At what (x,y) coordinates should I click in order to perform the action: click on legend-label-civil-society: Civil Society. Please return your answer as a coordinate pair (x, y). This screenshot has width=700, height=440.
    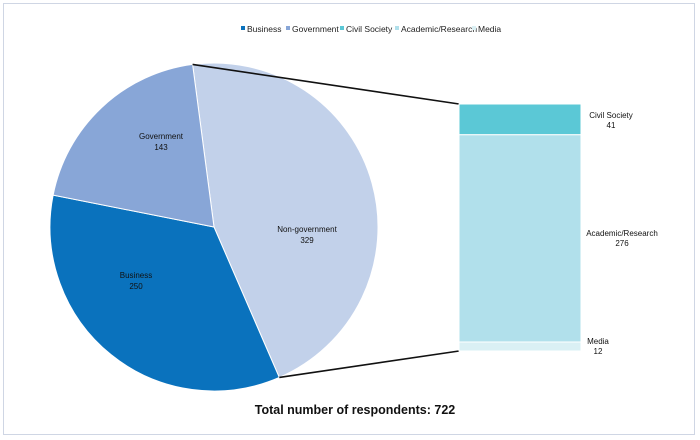
    Looking at the image, I should click on (369, 29).